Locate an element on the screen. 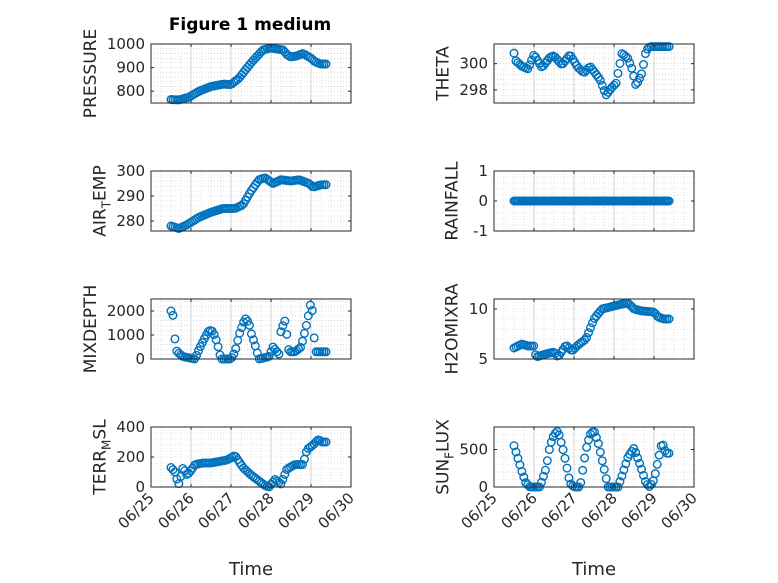  y-tick-label: 2000 is located at coordinates (126, 311).